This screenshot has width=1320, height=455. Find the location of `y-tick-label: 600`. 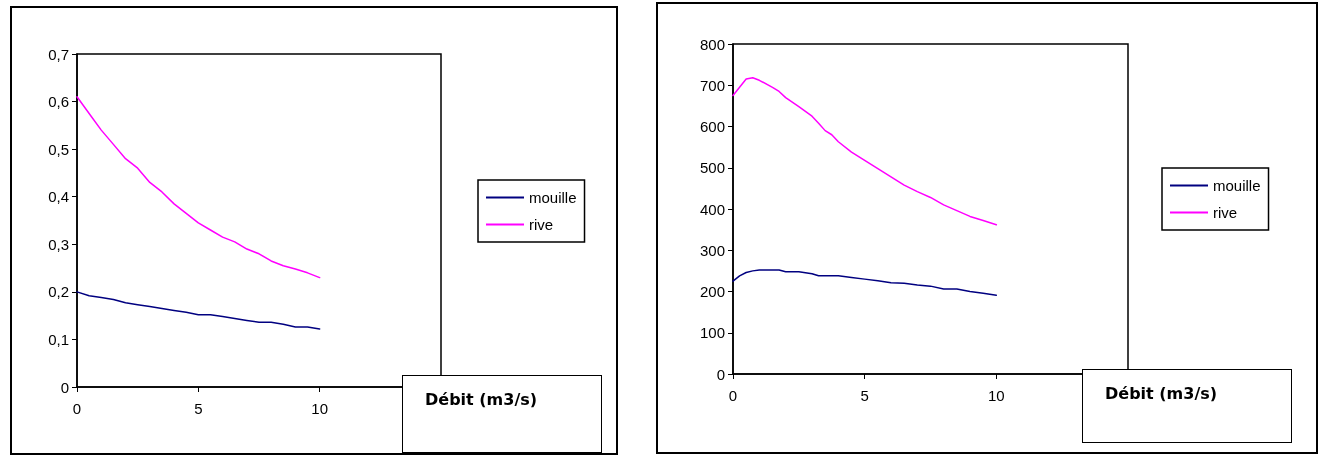

y-tick-label: 600 is located at coordinates (712, 126).